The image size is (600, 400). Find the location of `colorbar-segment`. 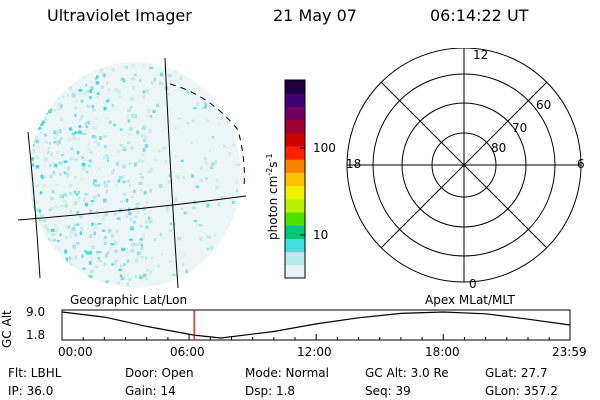

colorbar-segment is located at coordinates (295, 192).